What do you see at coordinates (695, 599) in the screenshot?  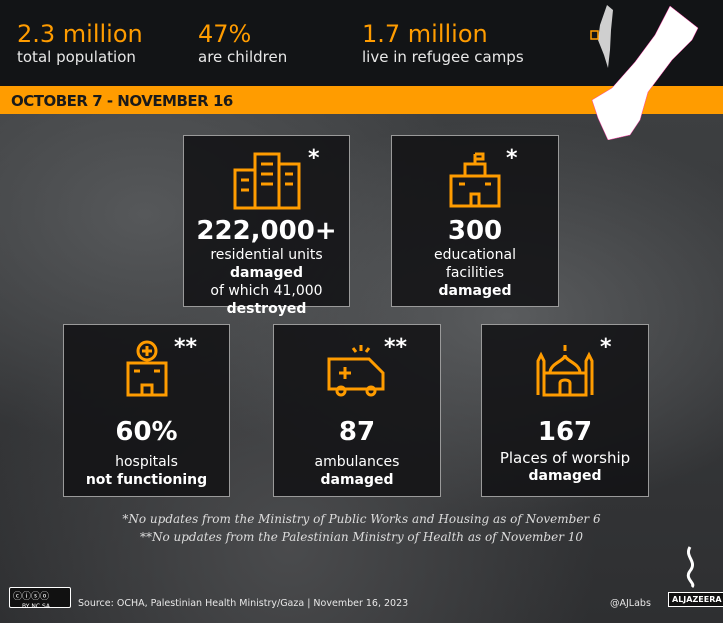 I see `aljazeera-logo: ALJAZEERA` at bounding box center [695, 599].